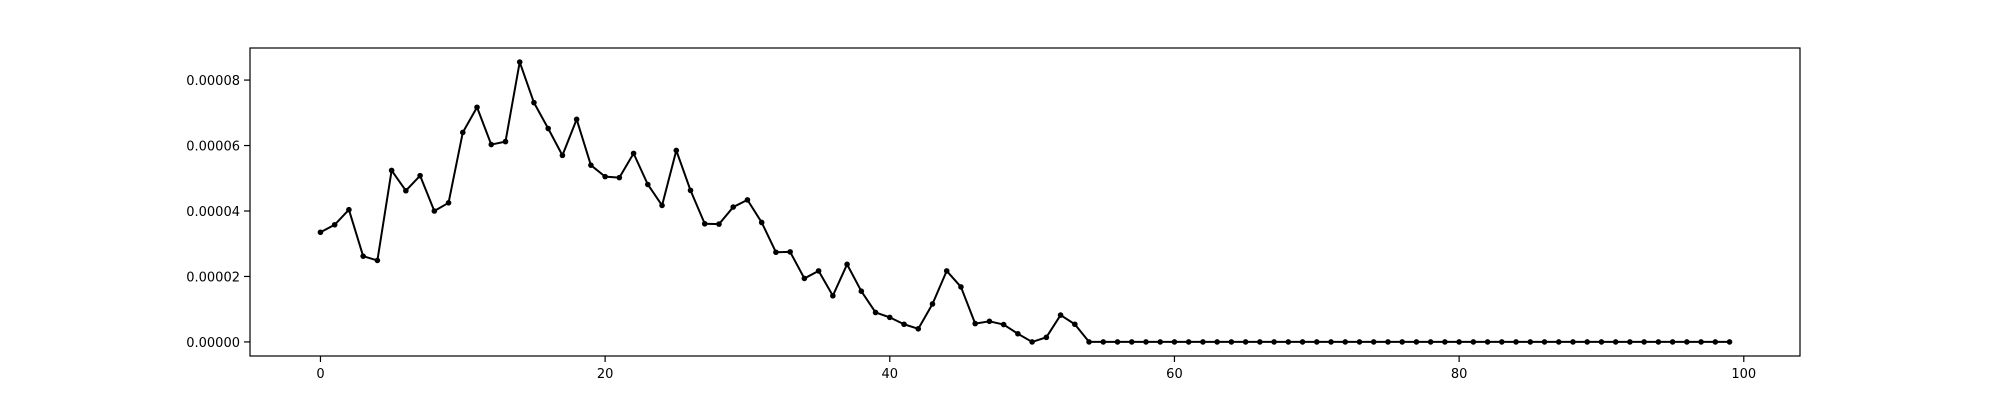  I want to click on x-tick-label: 0, so click(320, 374).